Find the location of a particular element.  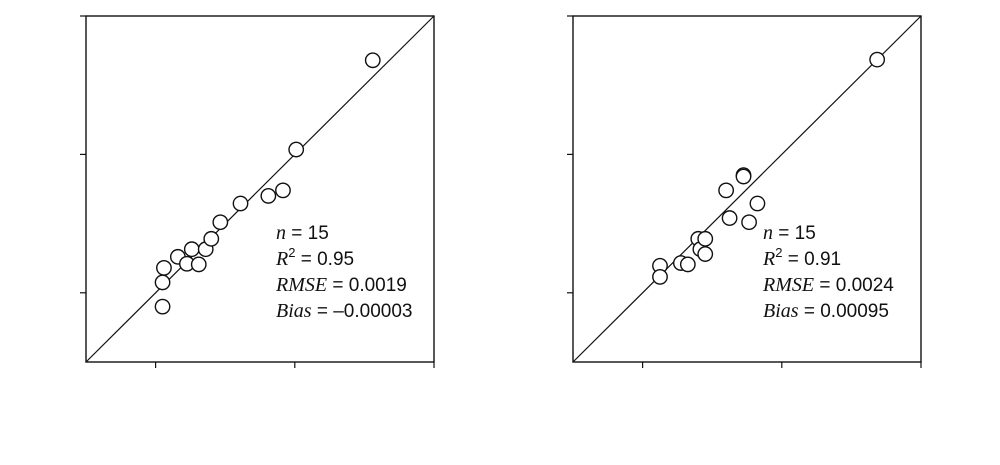

stat-rmse: RMSE = 0.0024 is located at coordinates (828, 285).